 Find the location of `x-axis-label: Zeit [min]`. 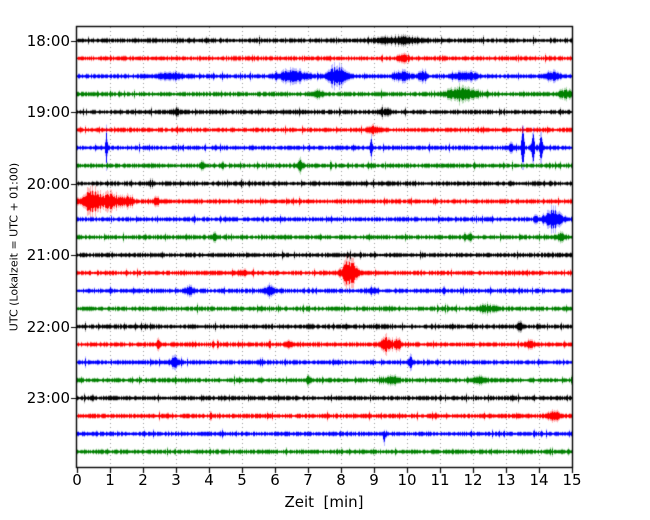

x-axis-label: Zeit [min] is located at coordinates (324, 502).